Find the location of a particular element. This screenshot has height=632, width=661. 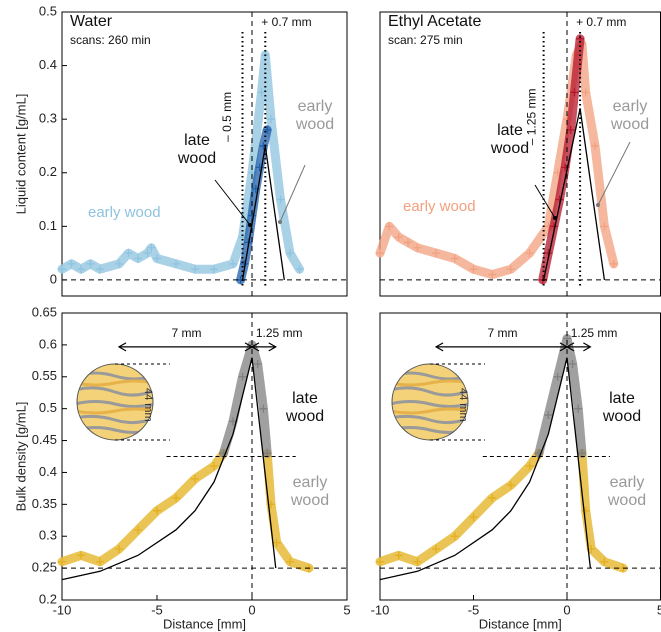

y-axis-label: Liquid content [g/mL] is located at coordinates (20, 154).